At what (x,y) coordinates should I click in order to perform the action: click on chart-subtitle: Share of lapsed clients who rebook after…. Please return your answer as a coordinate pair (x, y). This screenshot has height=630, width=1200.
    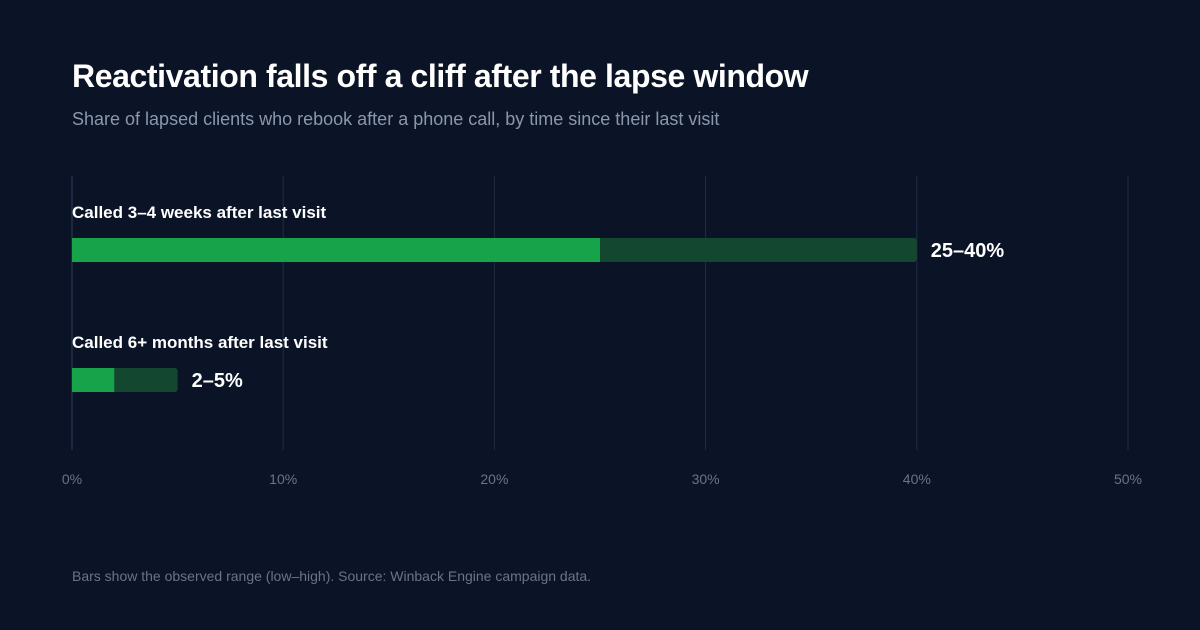
    Looking at the image, I should click on (396, 119).